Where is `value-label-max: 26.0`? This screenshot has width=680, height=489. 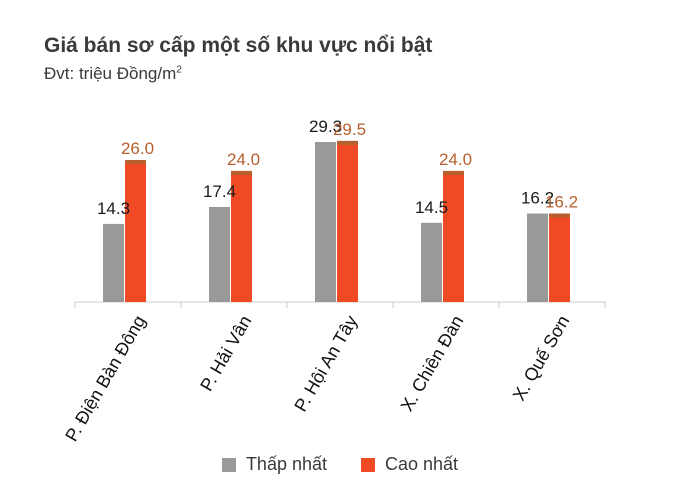
value-label-max: 26.0 is located at coordinates (137, 148).